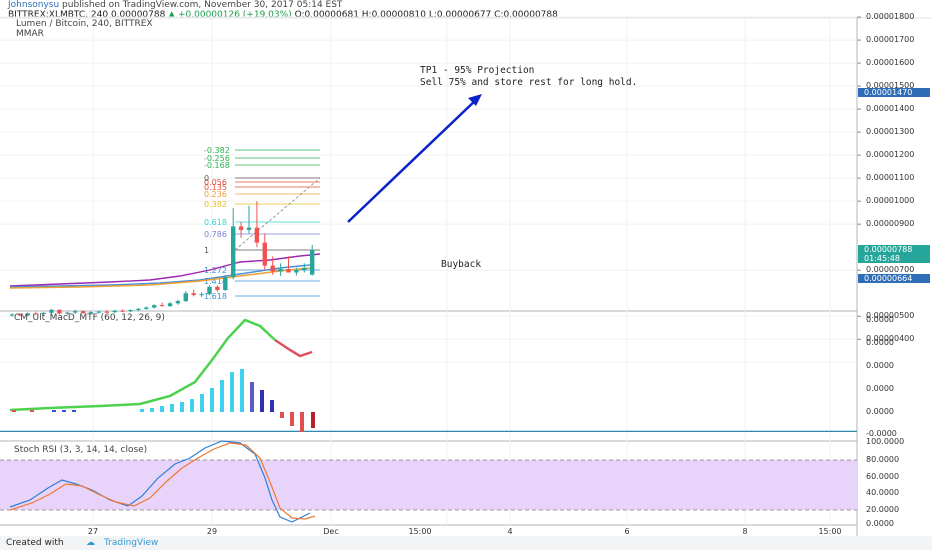  What do you see at coordinates (461, 264) in the screenshot?
I see `annotation-buyback: Buyback` at bounding box center [461, 264].